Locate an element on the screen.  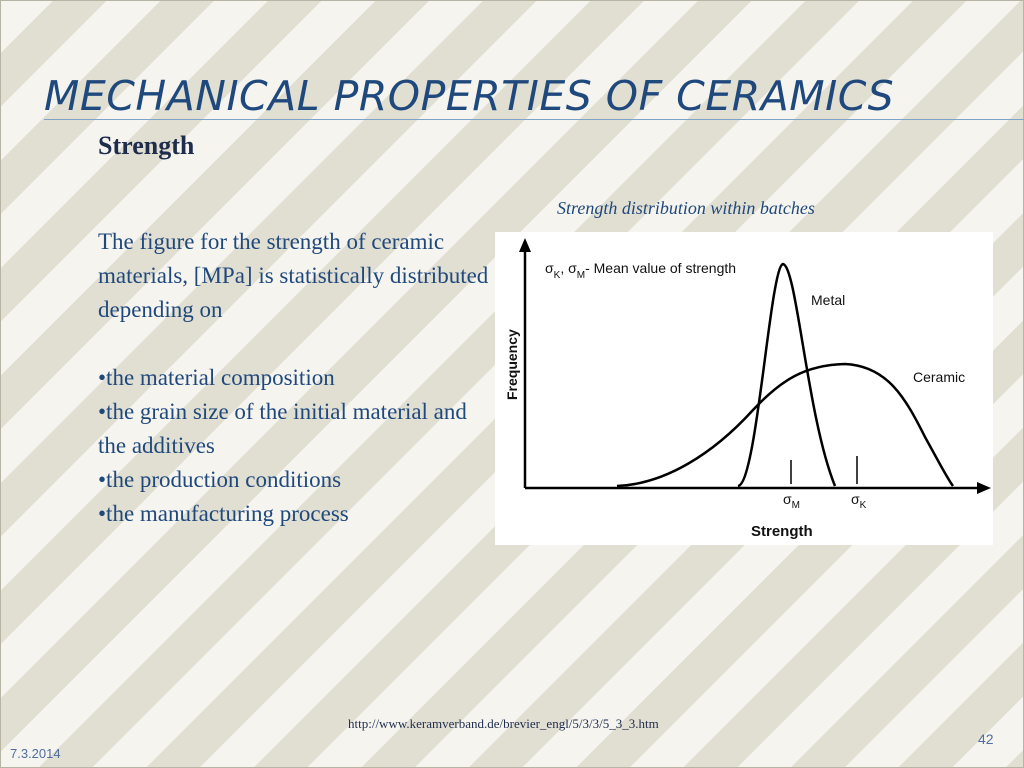
bullet-item: •the manufacturing process is located at coordinates (223, 513).